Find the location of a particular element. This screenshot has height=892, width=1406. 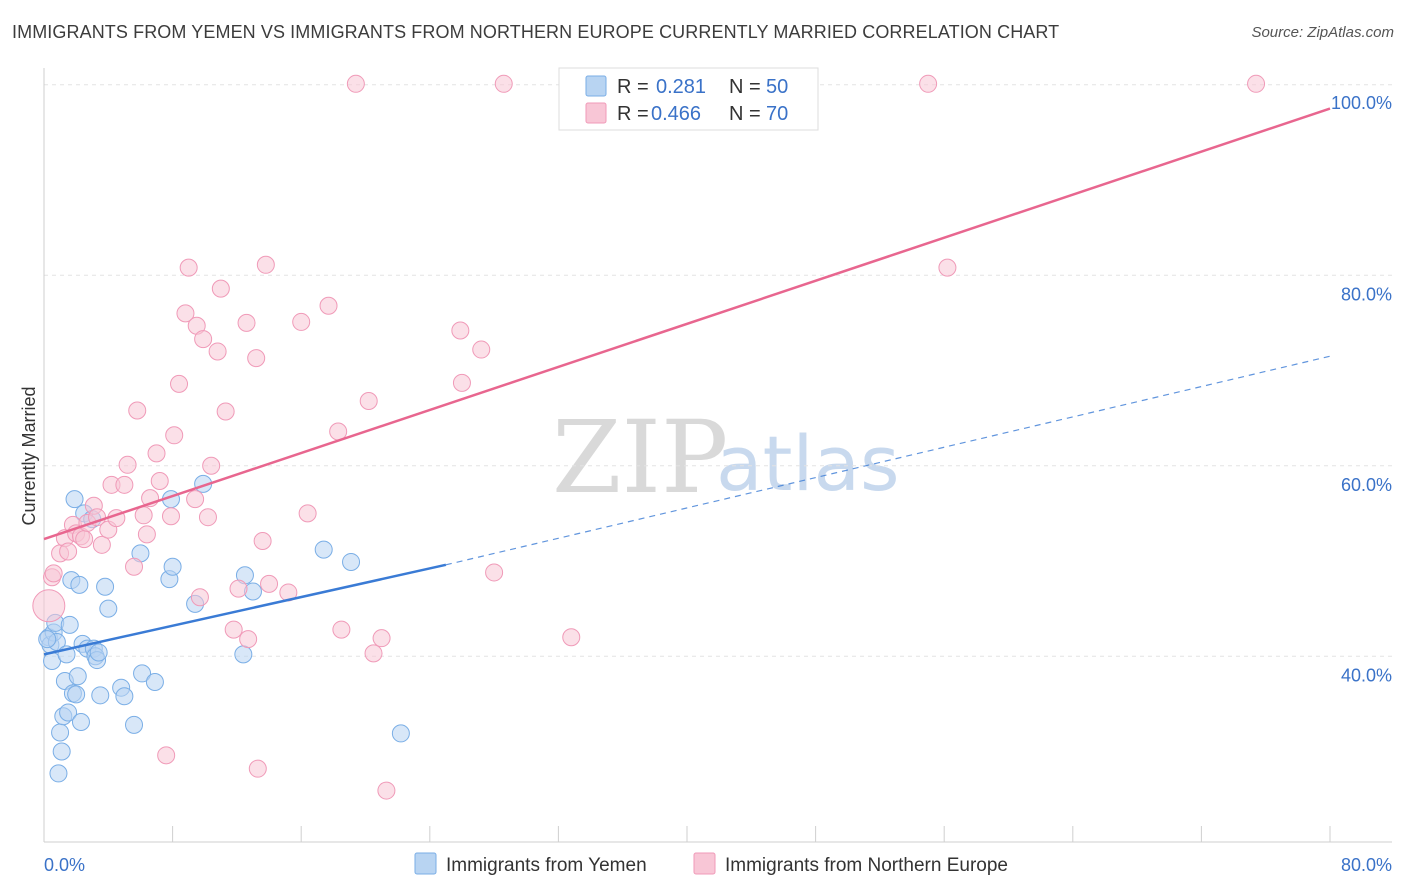

source-credit: Source: ZipAtlas.com is located at coordinates (1322, 32).